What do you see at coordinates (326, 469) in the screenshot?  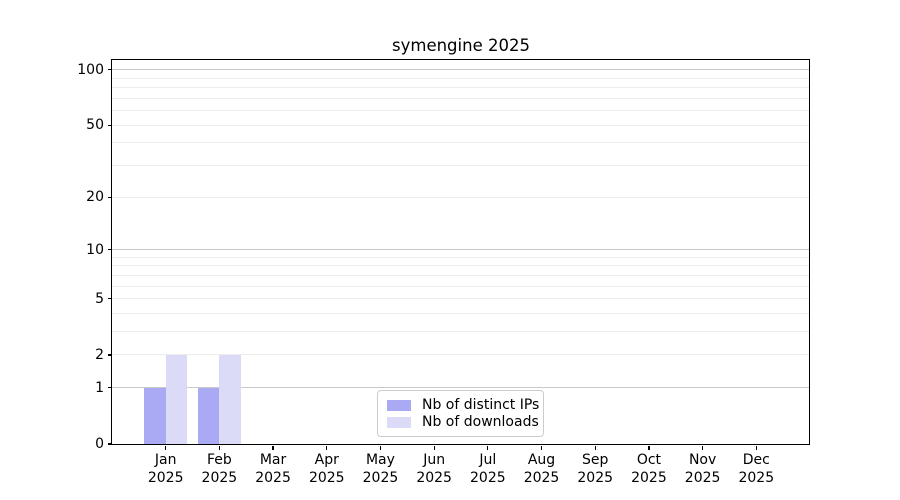 I see `x-tick-label: Apr 2025` at bounding box center [326, 469].